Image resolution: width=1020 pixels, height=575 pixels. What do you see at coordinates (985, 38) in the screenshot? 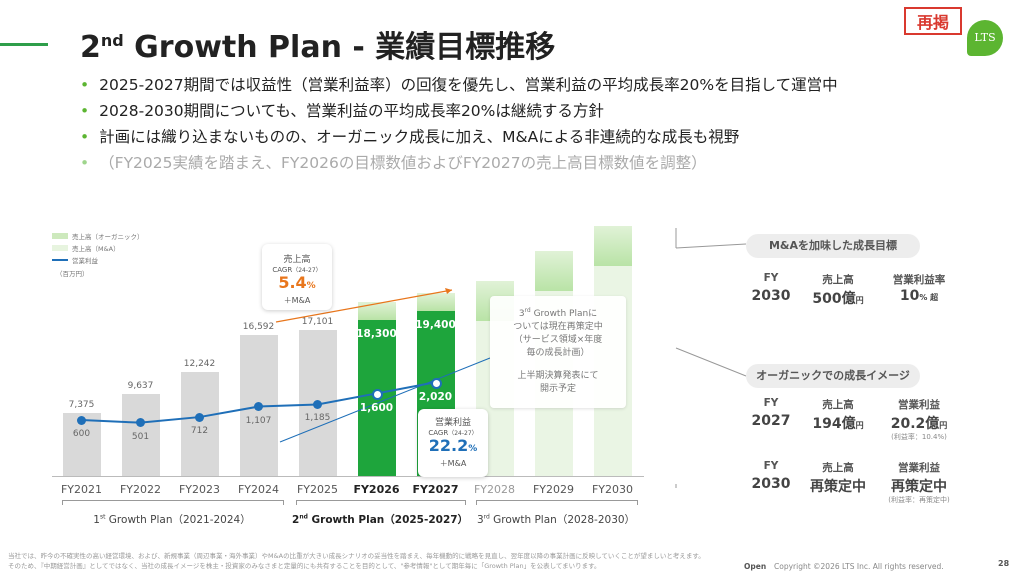
I see `company-logo: LTS` at bounding box center [985, 38].